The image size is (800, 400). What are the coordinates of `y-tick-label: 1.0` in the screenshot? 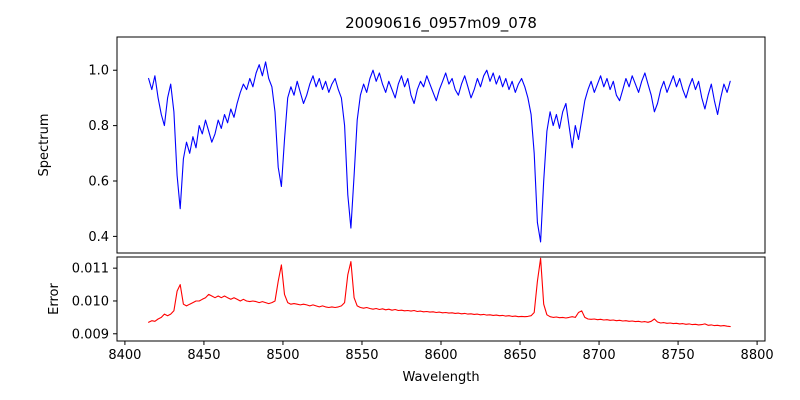 It's located at (98, 71).